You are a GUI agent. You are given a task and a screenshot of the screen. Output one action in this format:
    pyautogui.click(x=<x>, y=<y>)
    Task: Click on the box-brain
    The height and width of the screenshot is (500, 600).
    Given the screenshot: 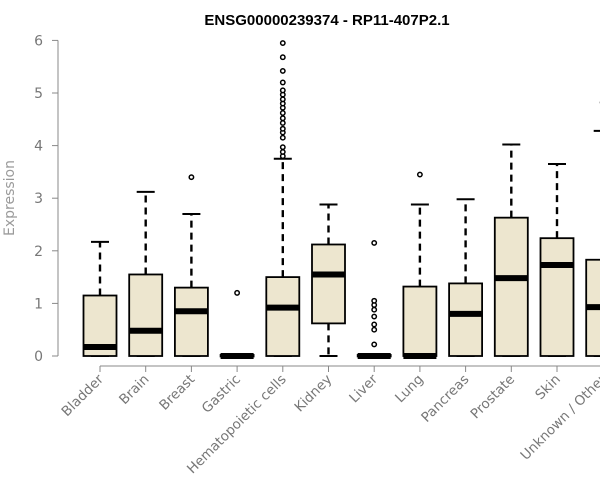 What is the action you would take?
    pyautogui.click(x=146, y=273)
    